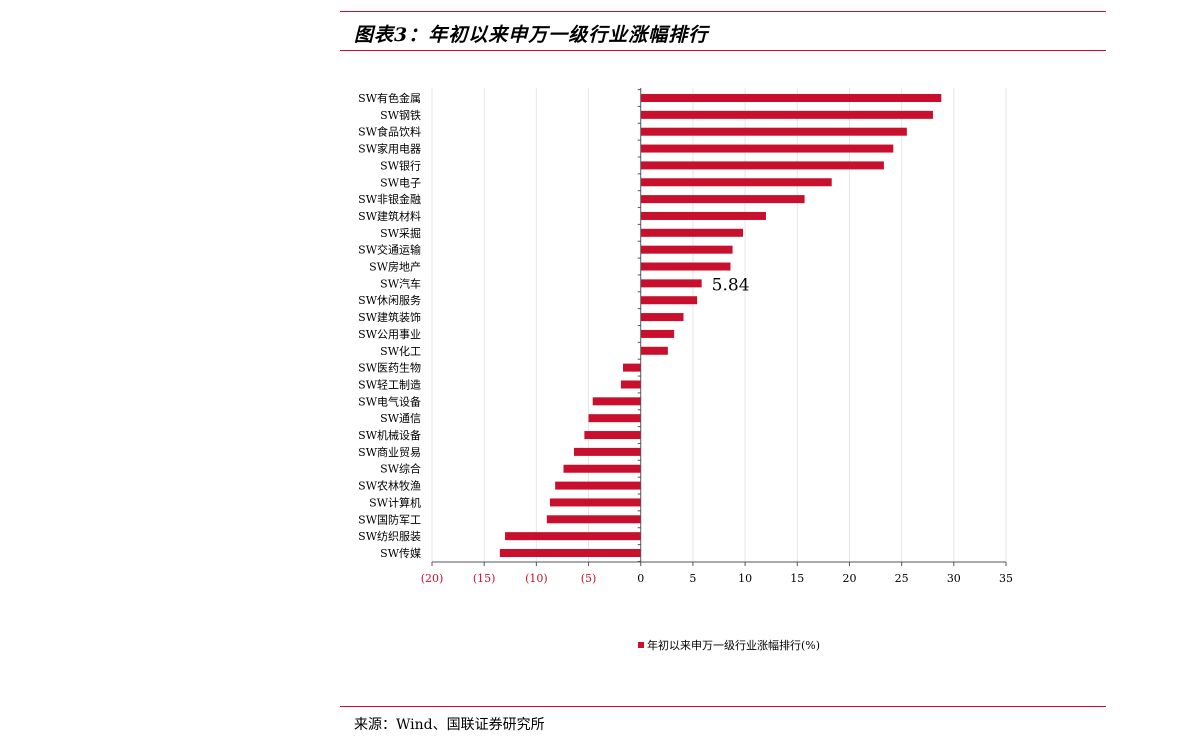 This screenshot has width=1191, height=752. Describe the element at coordinates (389, 401) in the screenshot. I see `category-label: SW电气设备` at that location.